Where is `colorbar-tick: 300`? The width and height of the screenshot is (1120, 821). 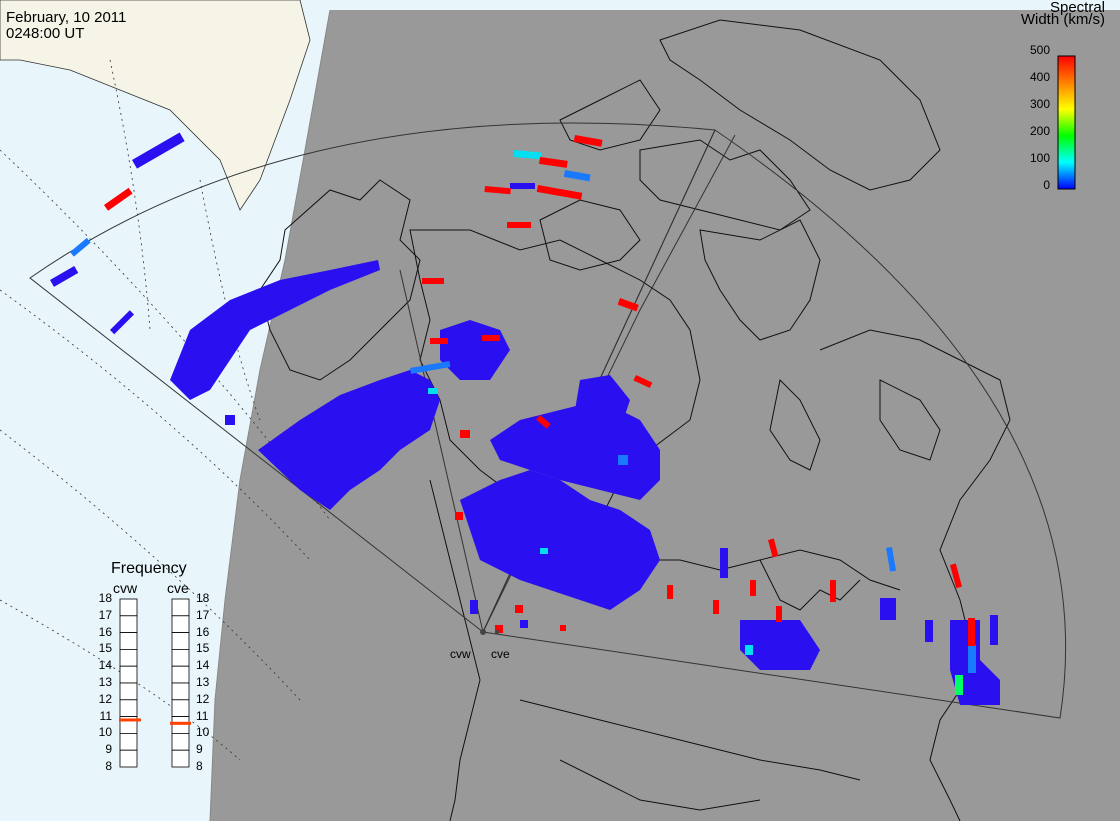
colorbar-tick: 300 is located at coordinates (1039, 104).